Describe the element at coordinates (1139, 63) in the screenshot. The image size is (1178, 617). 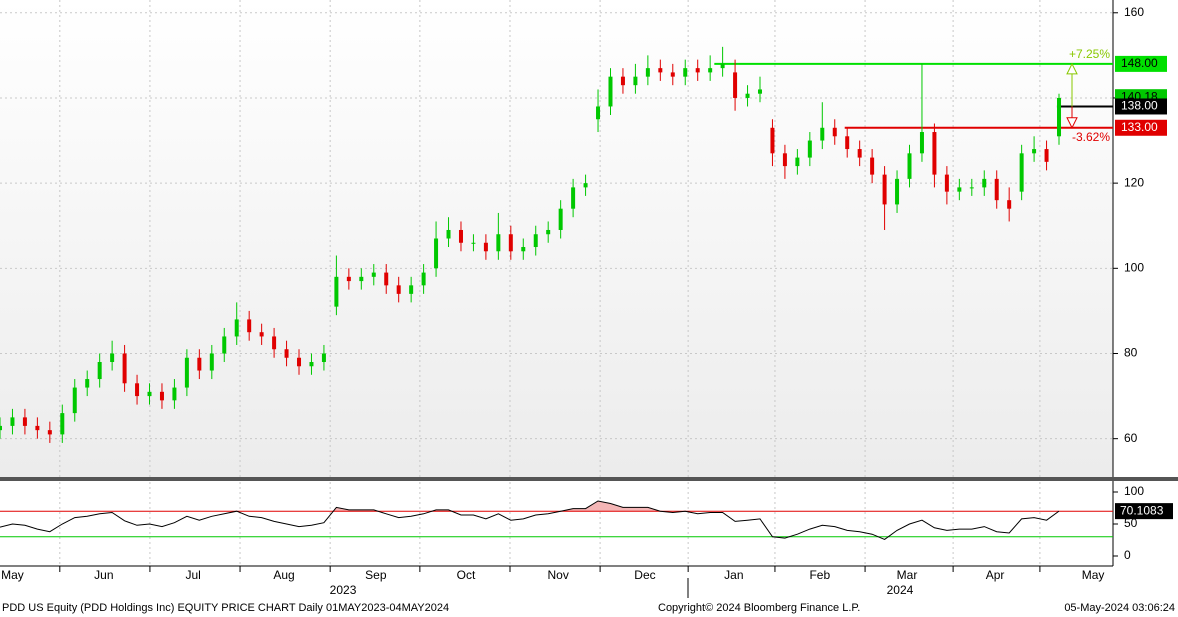
I see `value-label: 148.00` at that location.